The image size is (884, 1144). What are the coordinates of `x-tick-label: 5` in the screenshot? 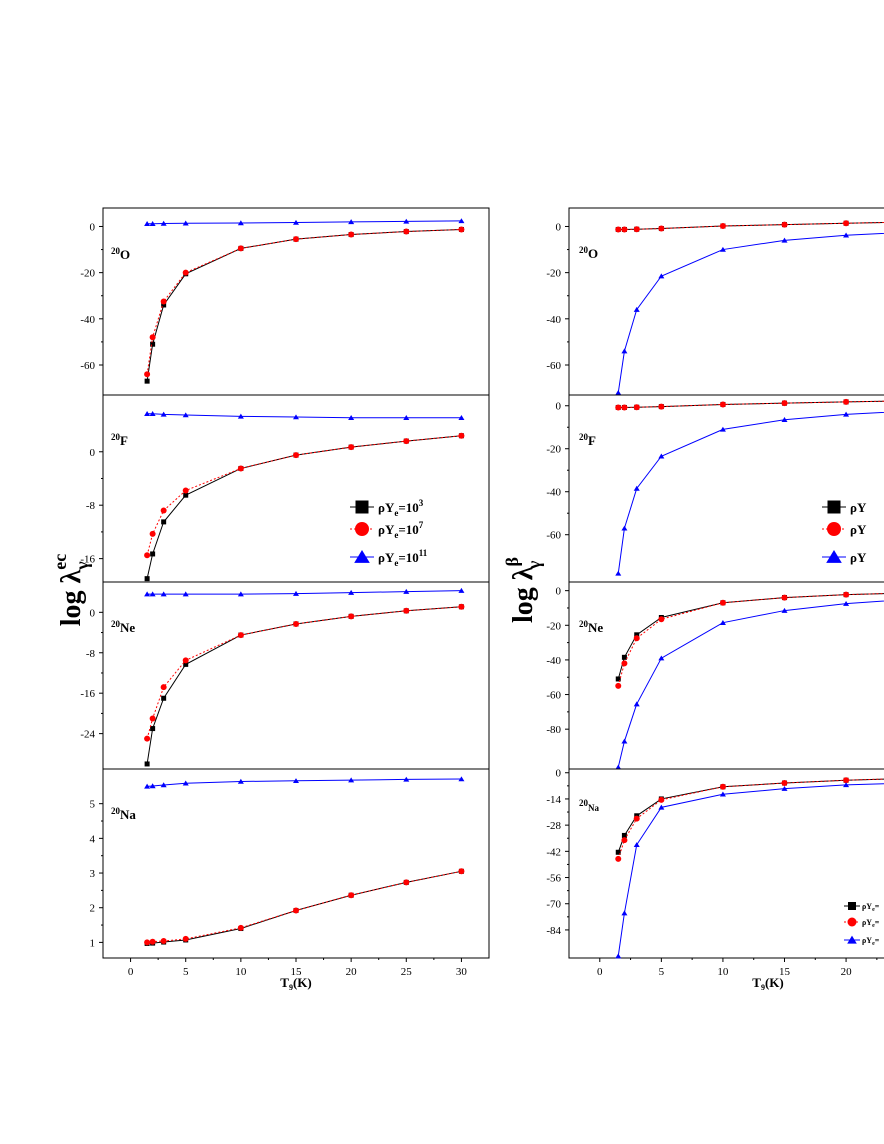 It's located at (662, 972).